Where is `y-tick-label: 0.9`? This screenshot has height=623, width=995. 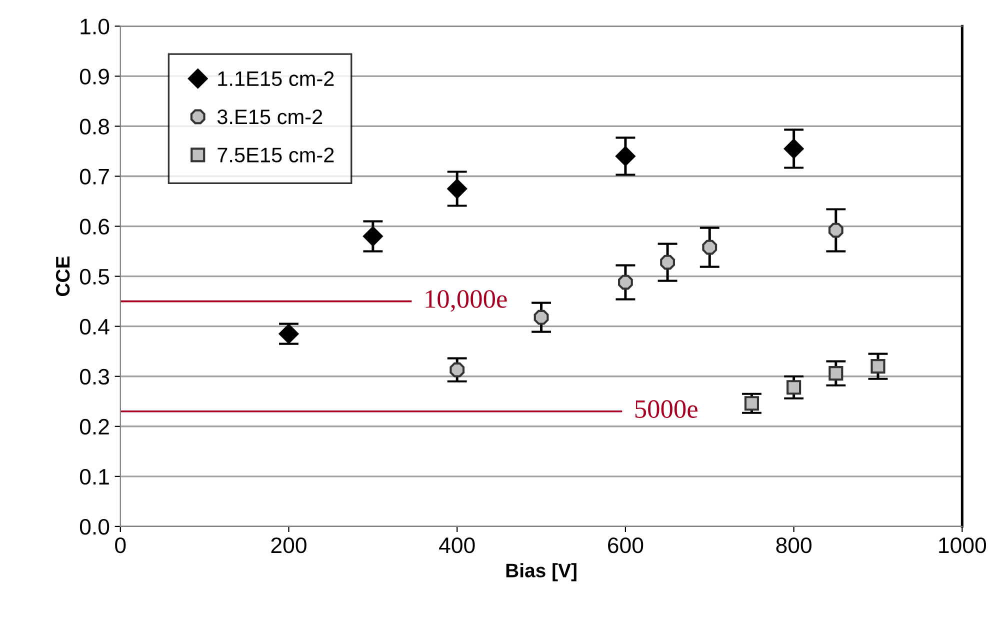
y-tick-label: 0.9 is located at coordinates (94, 76).